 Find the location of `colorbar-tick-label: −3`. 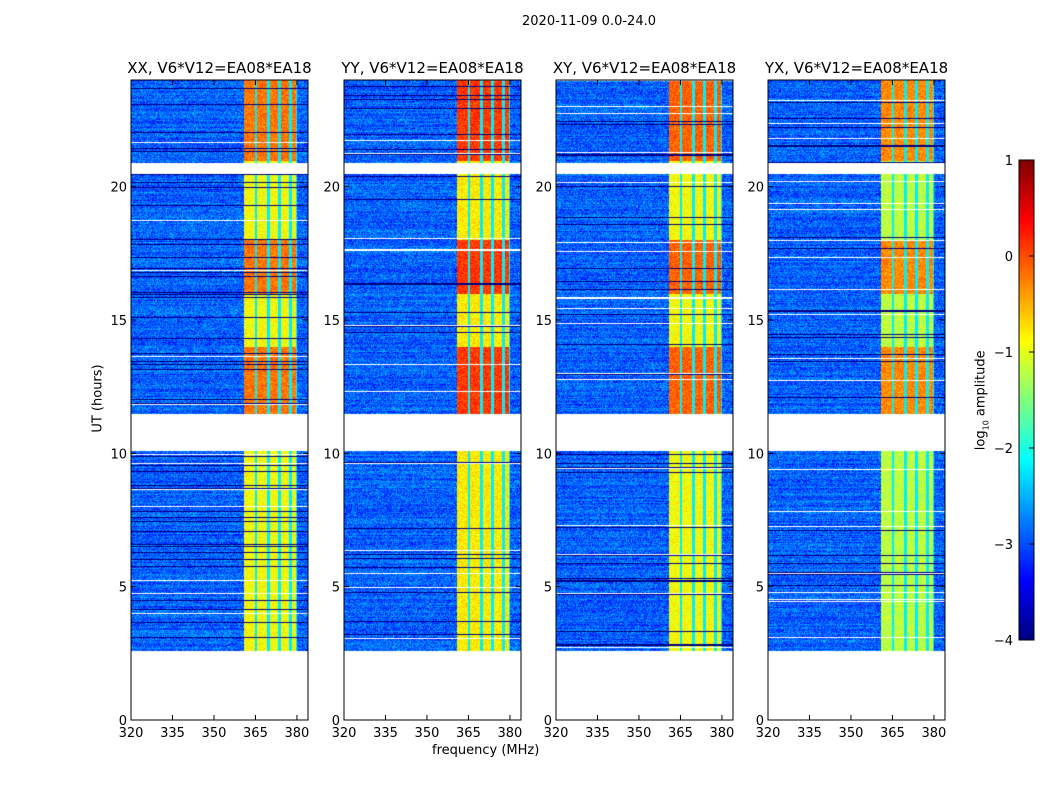

colorbar-tick-label: −3 is located at coordinates (1003, 545).